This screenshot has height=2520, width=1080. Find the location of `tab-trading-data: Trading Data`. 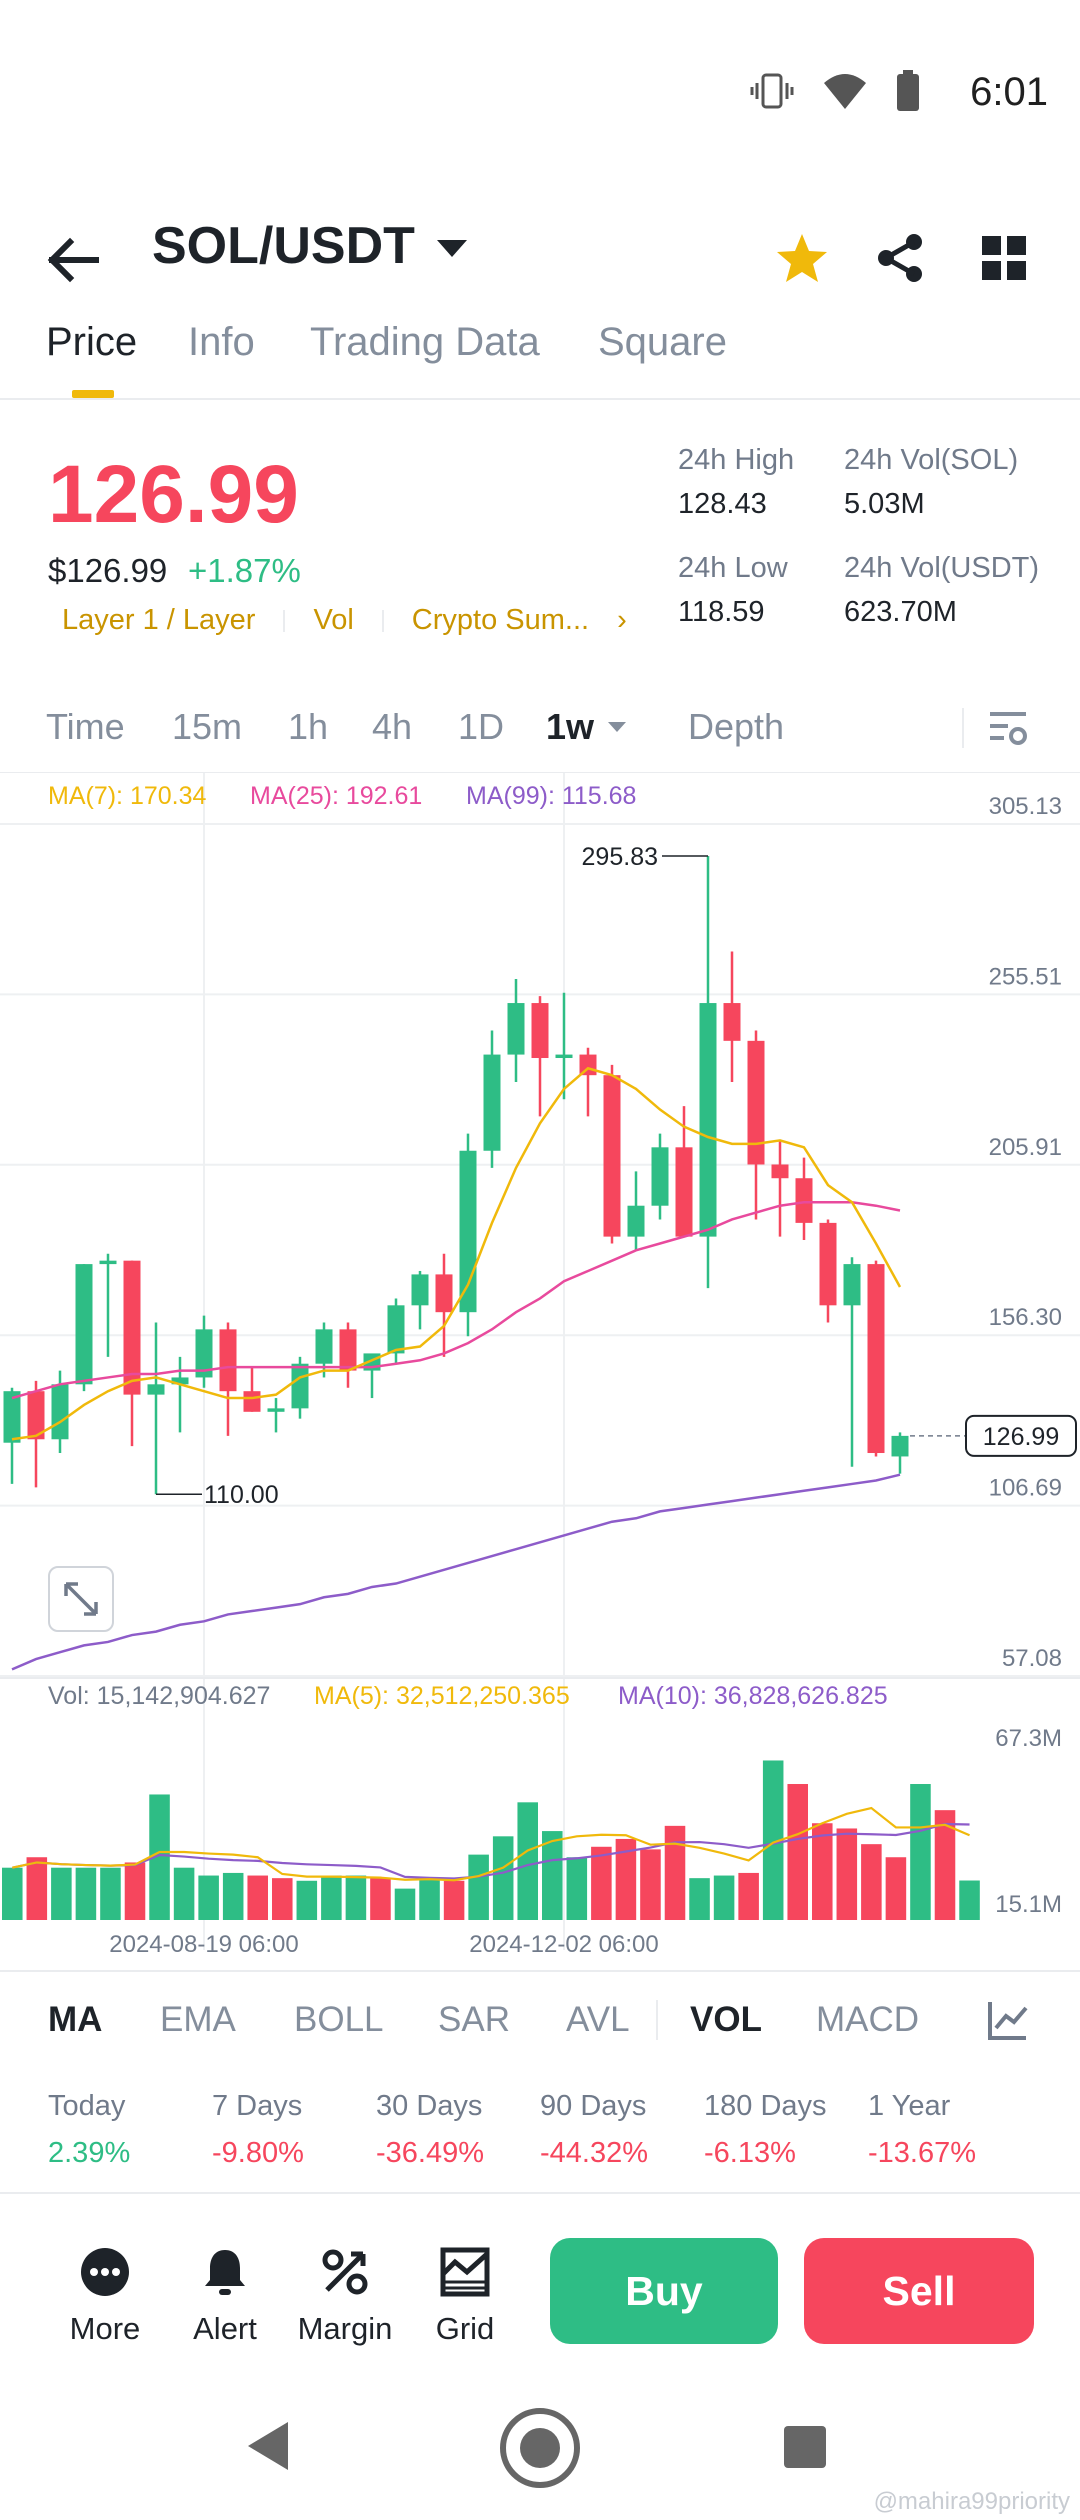

tab-trading-data: Trading Data is located at coordinates (425, 342).